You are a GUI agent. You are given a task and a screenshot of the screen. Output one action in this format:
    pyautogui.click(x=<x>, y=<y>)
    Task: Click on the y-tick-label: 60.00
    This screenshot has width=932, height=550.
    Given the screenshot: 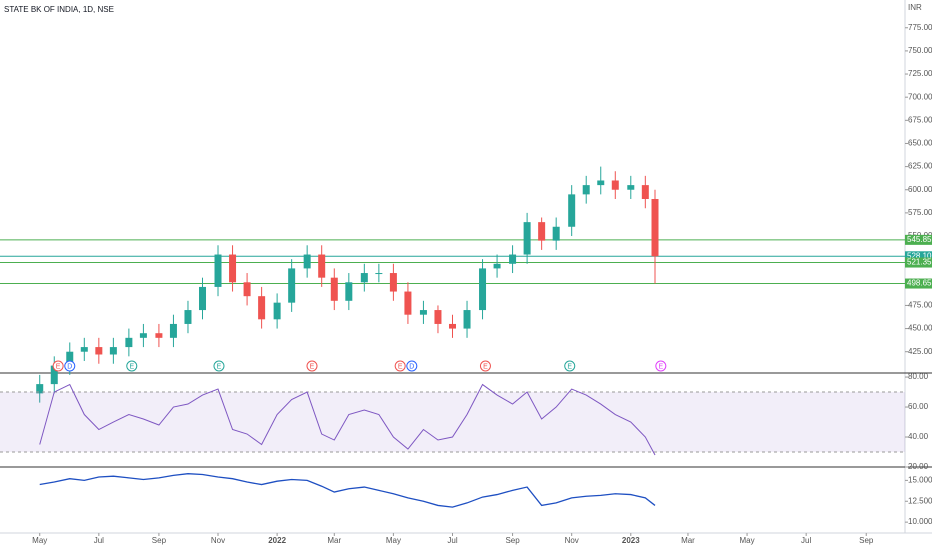 What is the action you would take?
    pyautogui.click(x=918, y=406)
    